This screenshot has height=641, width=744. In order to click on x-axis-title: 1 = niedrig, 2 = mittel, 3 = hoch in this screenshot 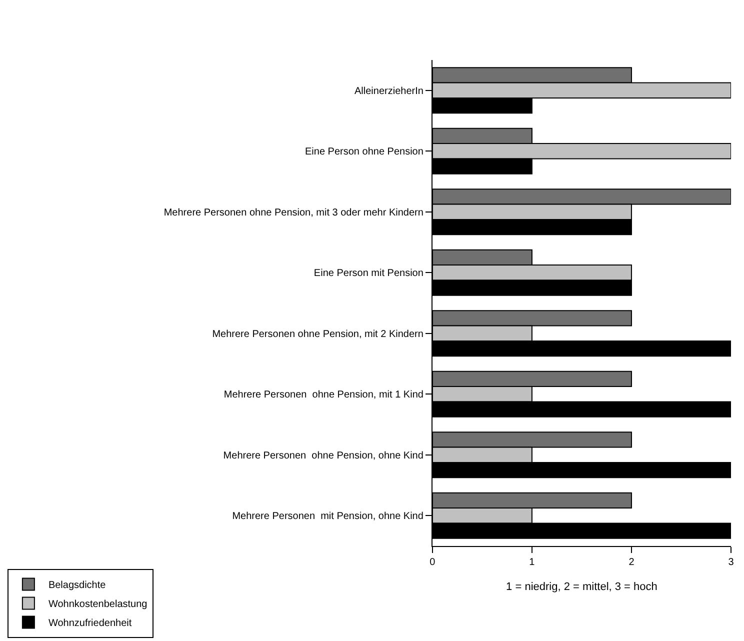, I will do `click(582, 587)`.